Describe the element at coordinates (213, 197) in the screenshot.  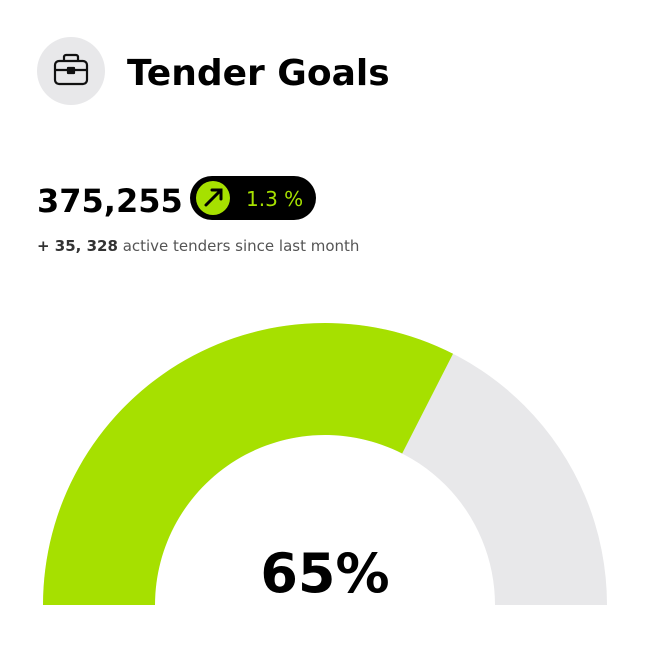
I see `arrow-icon` at that location.